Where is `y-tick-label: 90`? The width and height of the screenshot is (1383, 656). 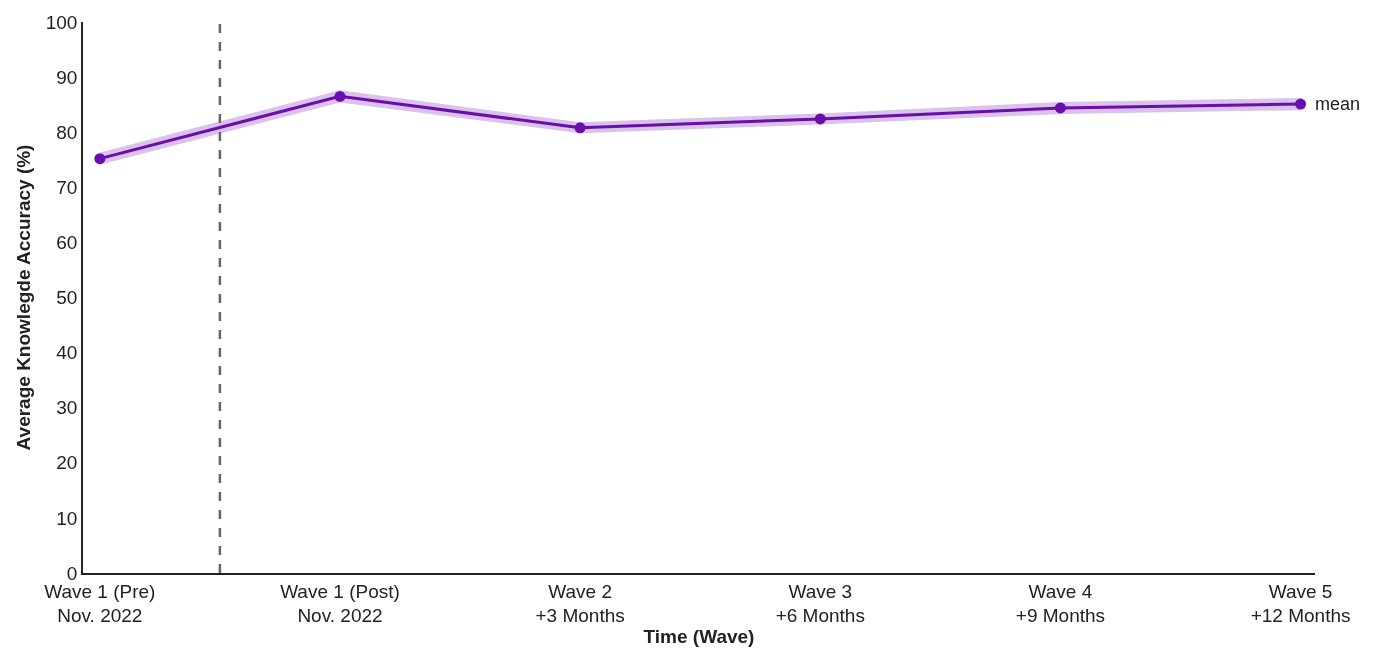 y-tick-label: 90 is located at coordinates (67, 77).